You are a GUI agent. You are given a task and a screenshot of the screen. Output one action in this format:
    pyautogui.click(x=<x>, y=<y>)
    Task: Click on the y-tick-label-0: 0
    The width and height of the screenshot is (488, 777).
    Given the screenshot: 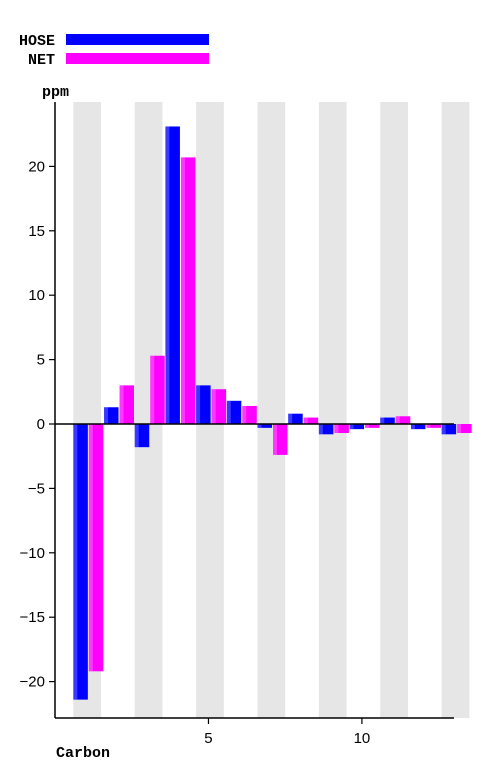 What is the action you would take?
    pyautogui.click(x=41, y=424)
    